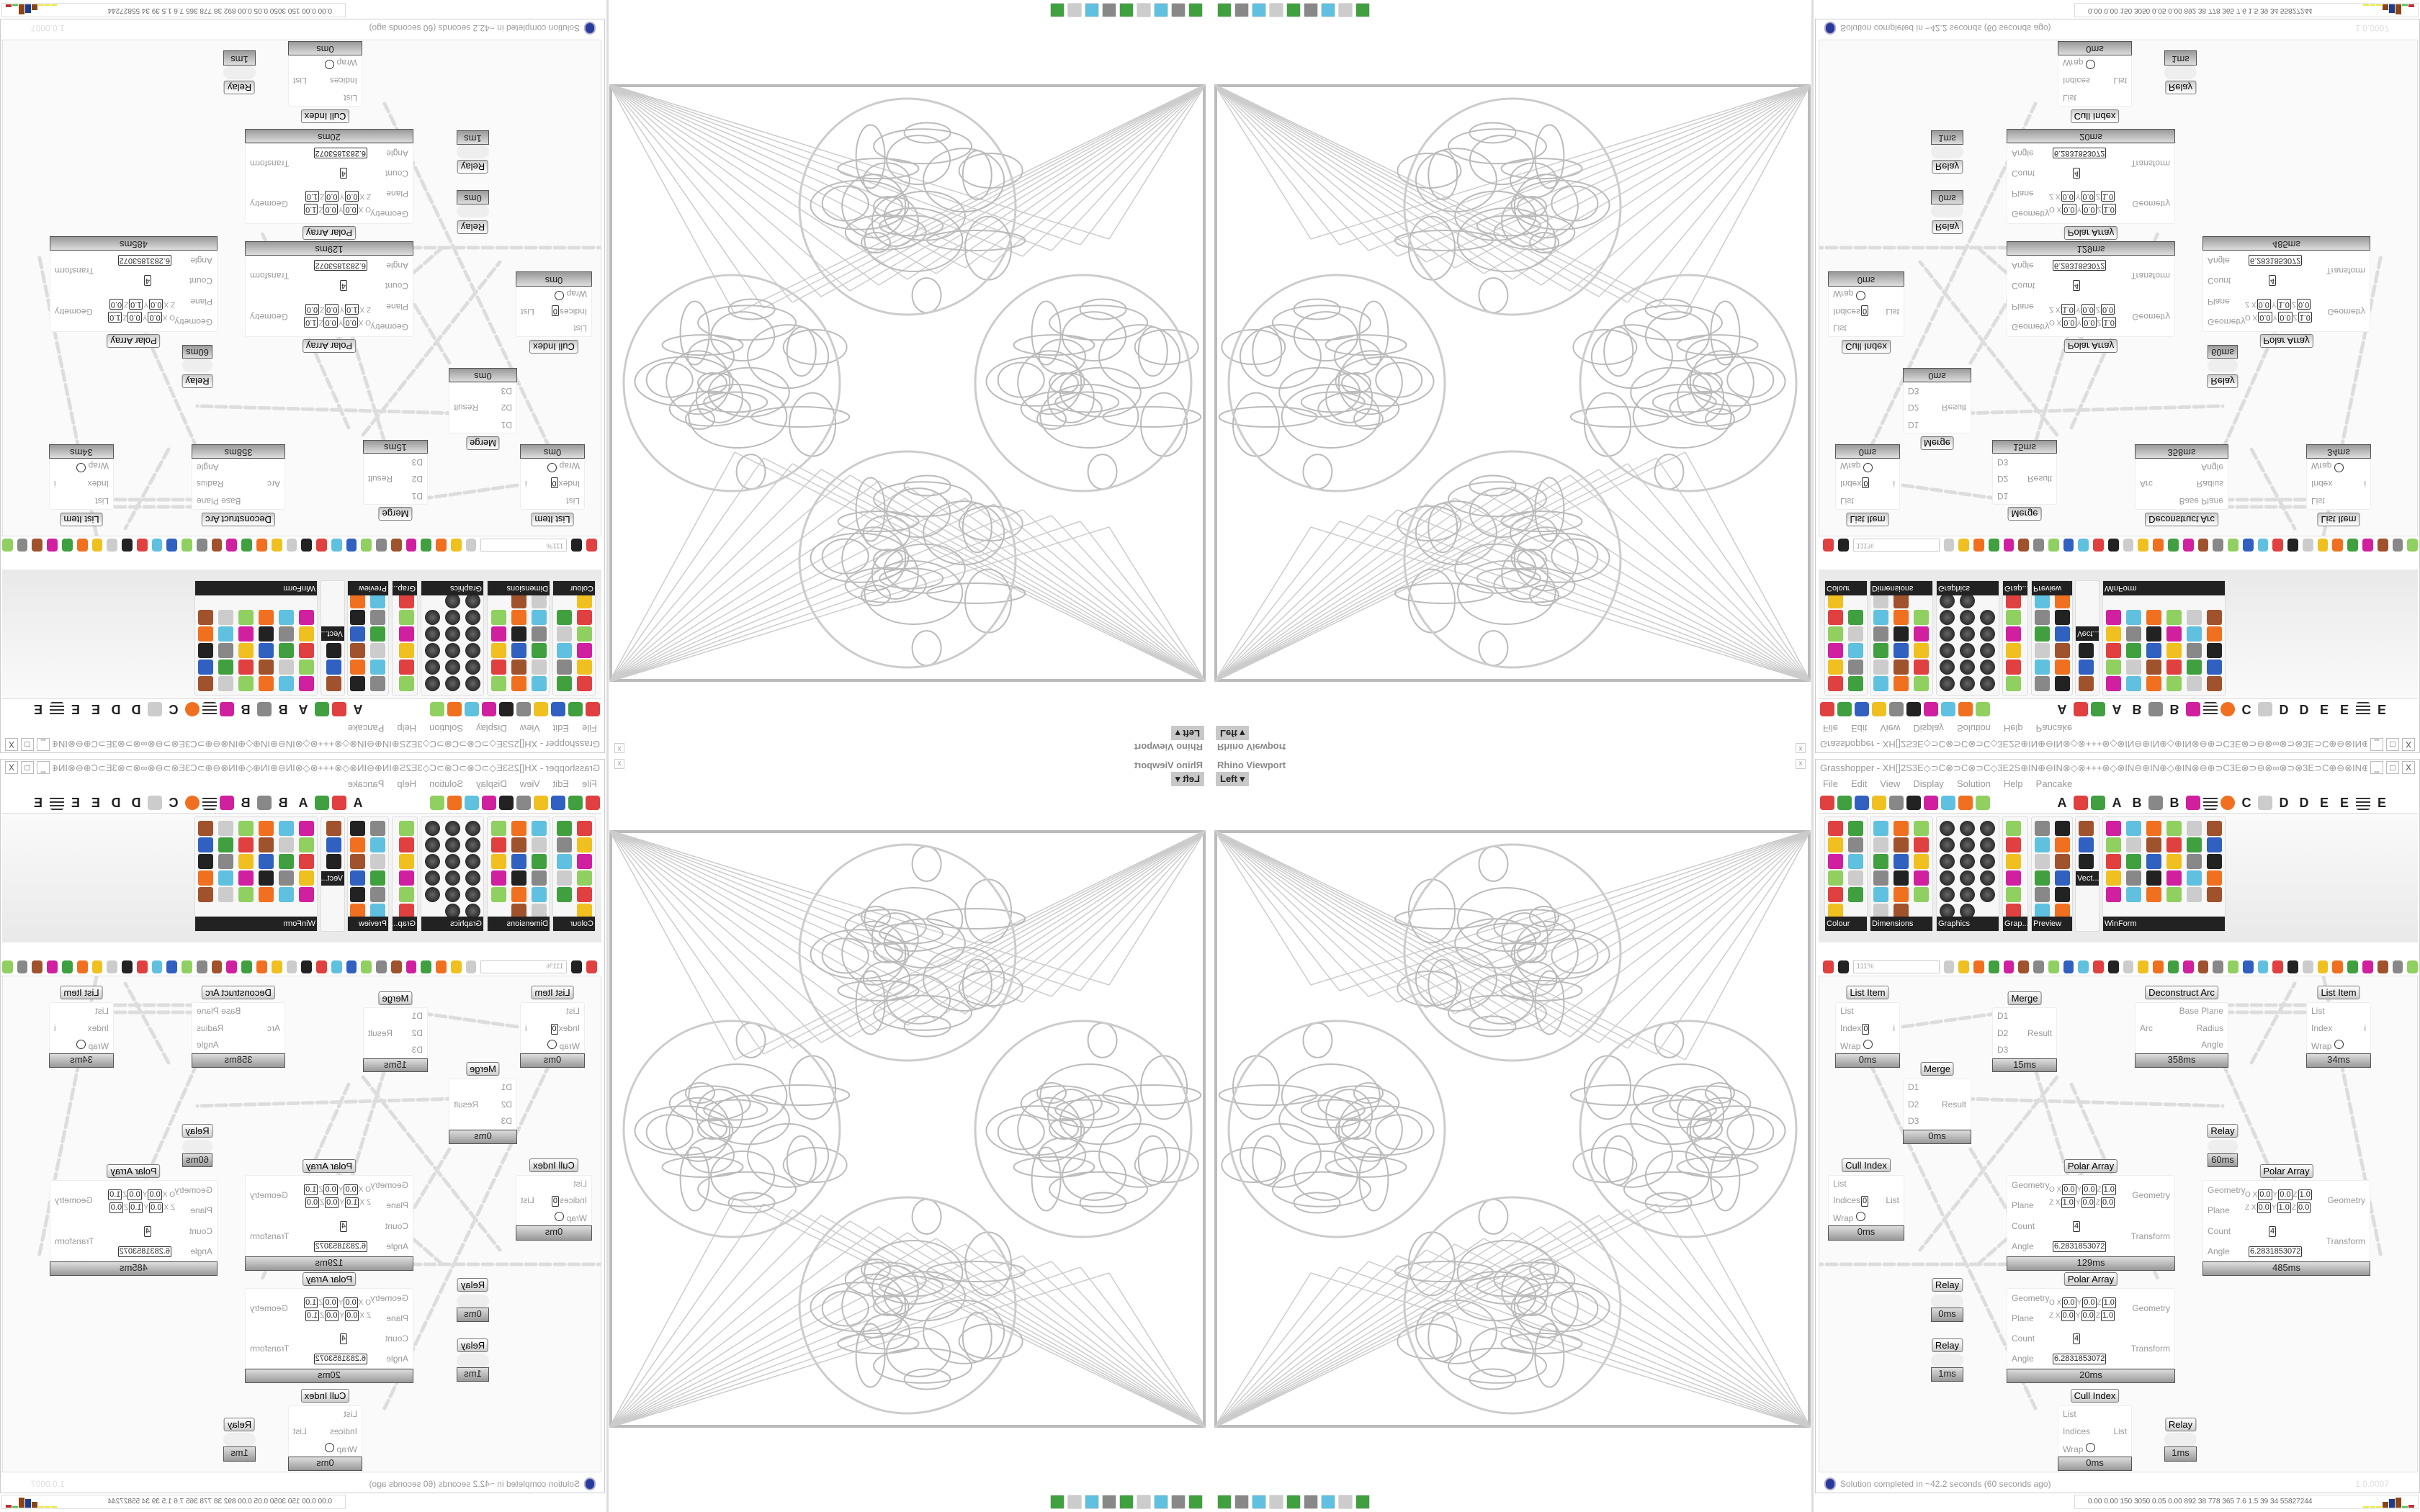 The height and width of the screenshot is (1512, 2420). What do you see at coordinates (1968, 588) in the screenshot?
I see `palette-group-label: Graphics` at bounding box center [1968, 588].